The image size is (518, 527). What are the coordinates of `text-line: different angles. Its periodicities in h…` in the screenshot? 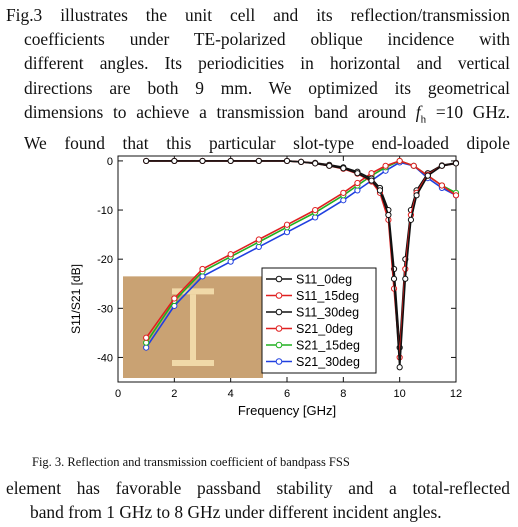 It's located at (267, 63).